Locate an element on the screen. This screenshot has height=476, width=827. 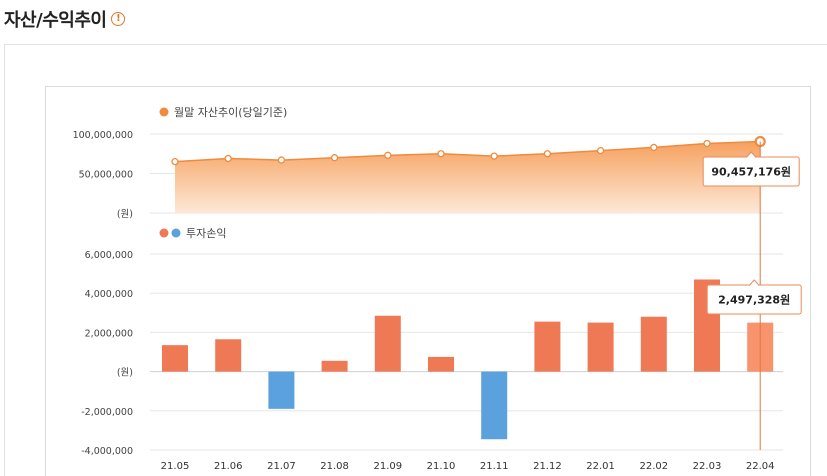
asset-tooltip: 90,457,176원 is located at coordinates (751, 169).